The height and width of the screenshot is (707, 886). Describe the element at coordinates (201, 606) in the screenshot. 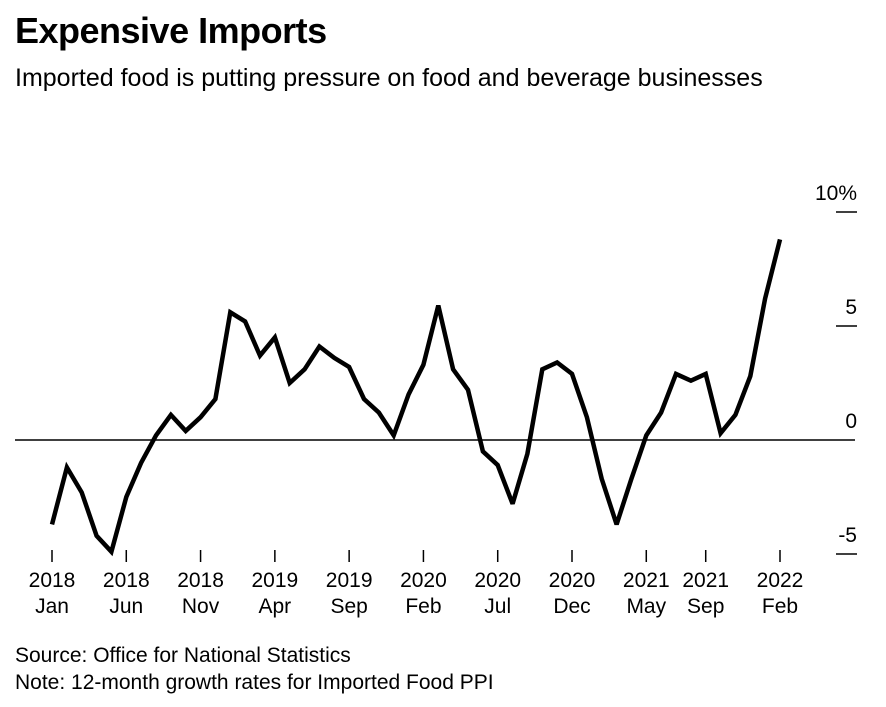

I see `x-tick-month-label: Nov` at that location.